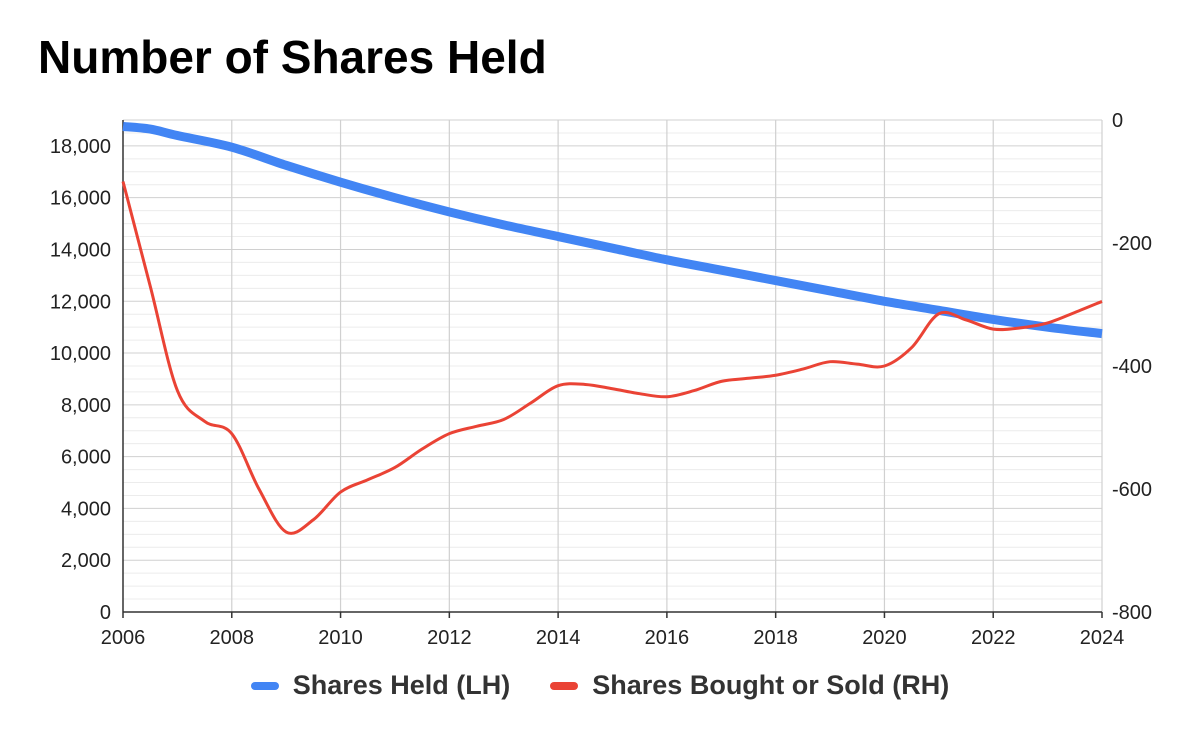 The width and height of the screenshot is (1200, 742). I want to click on chart-title: Number of Shares Held, so click(292, 57).